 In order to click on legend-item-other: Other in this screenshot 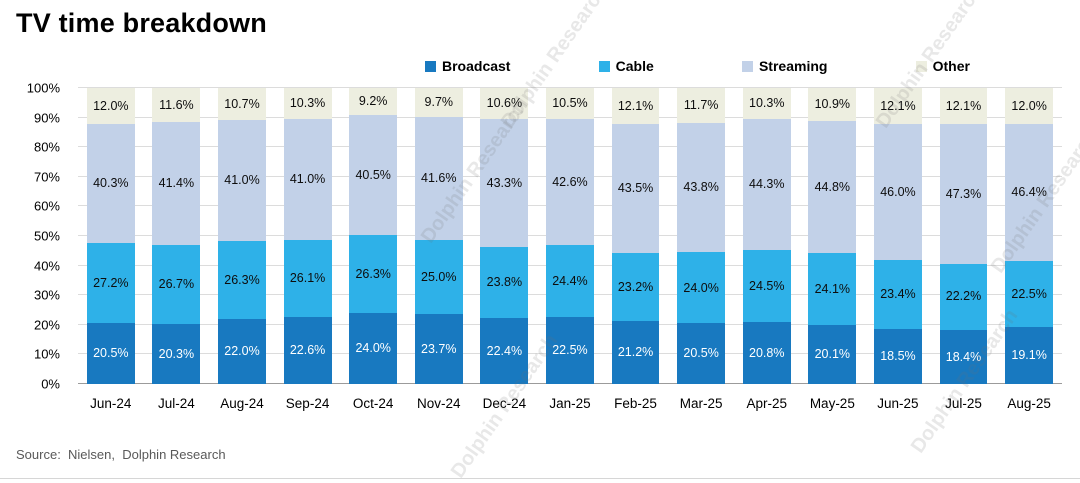, I will do `click(942, 66)`.